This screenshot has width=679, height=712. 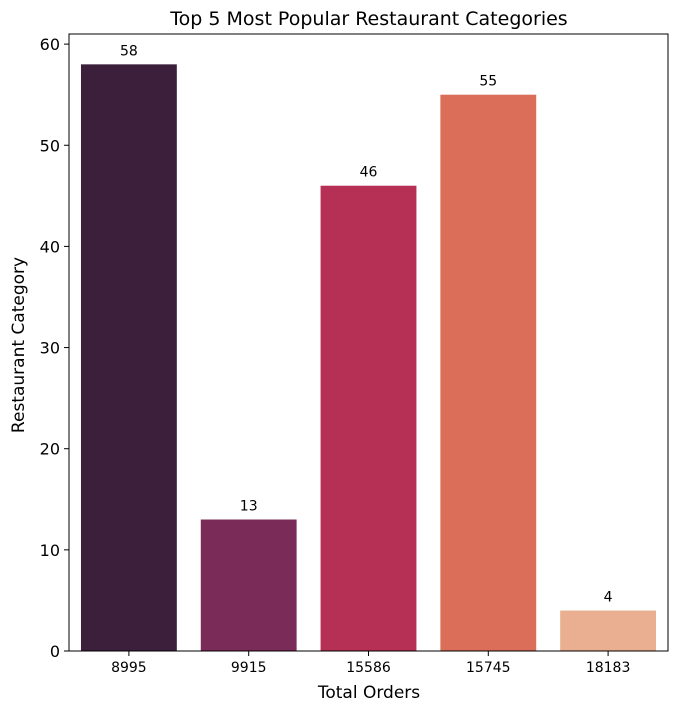 I want to click on y-tick-label: 50, so click(x=50, y=145).